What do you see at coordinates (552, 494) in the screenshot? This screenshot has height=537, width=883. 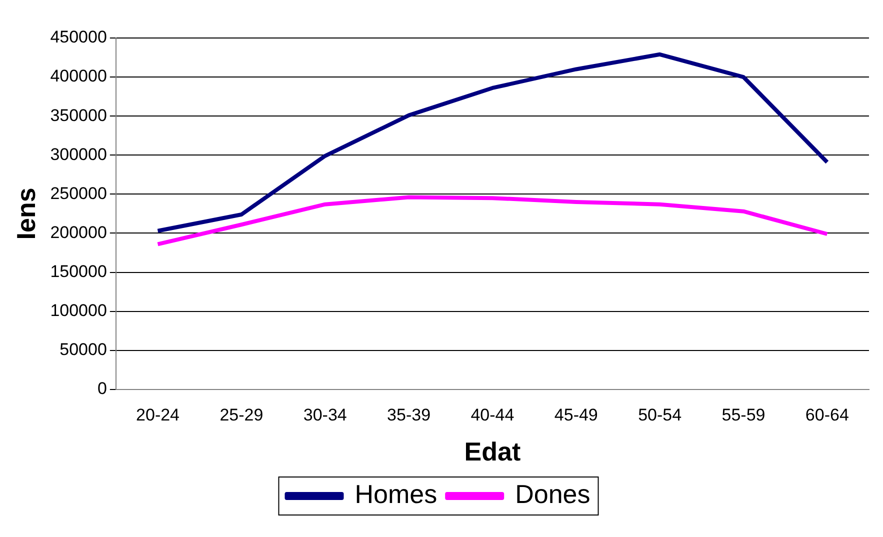 I see `legend-label: Dones` at bounding box center [552, 494].